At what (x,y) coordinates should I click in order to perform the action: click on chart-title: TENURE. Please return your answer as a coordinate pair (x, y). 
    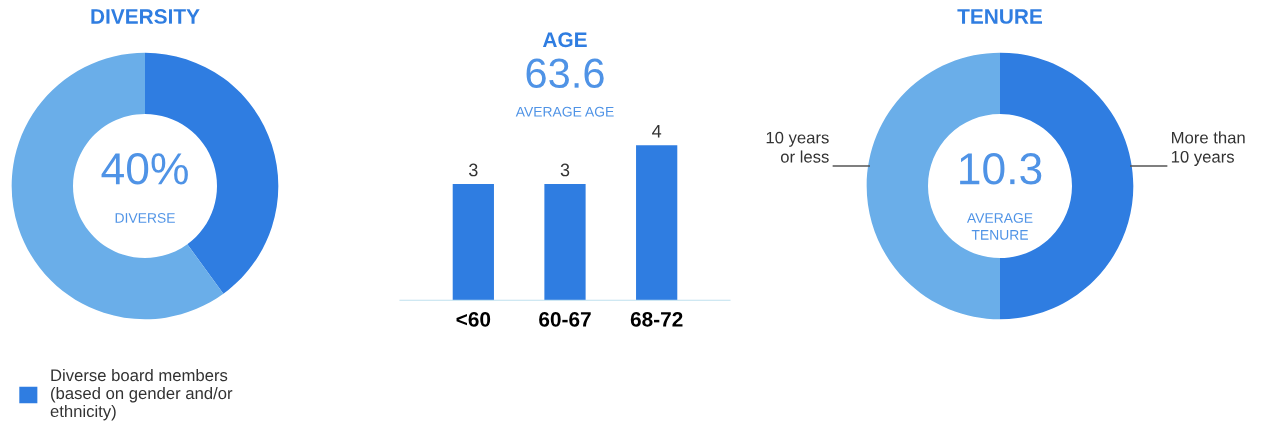
    Looking at the image, I should click on (1000, 16).